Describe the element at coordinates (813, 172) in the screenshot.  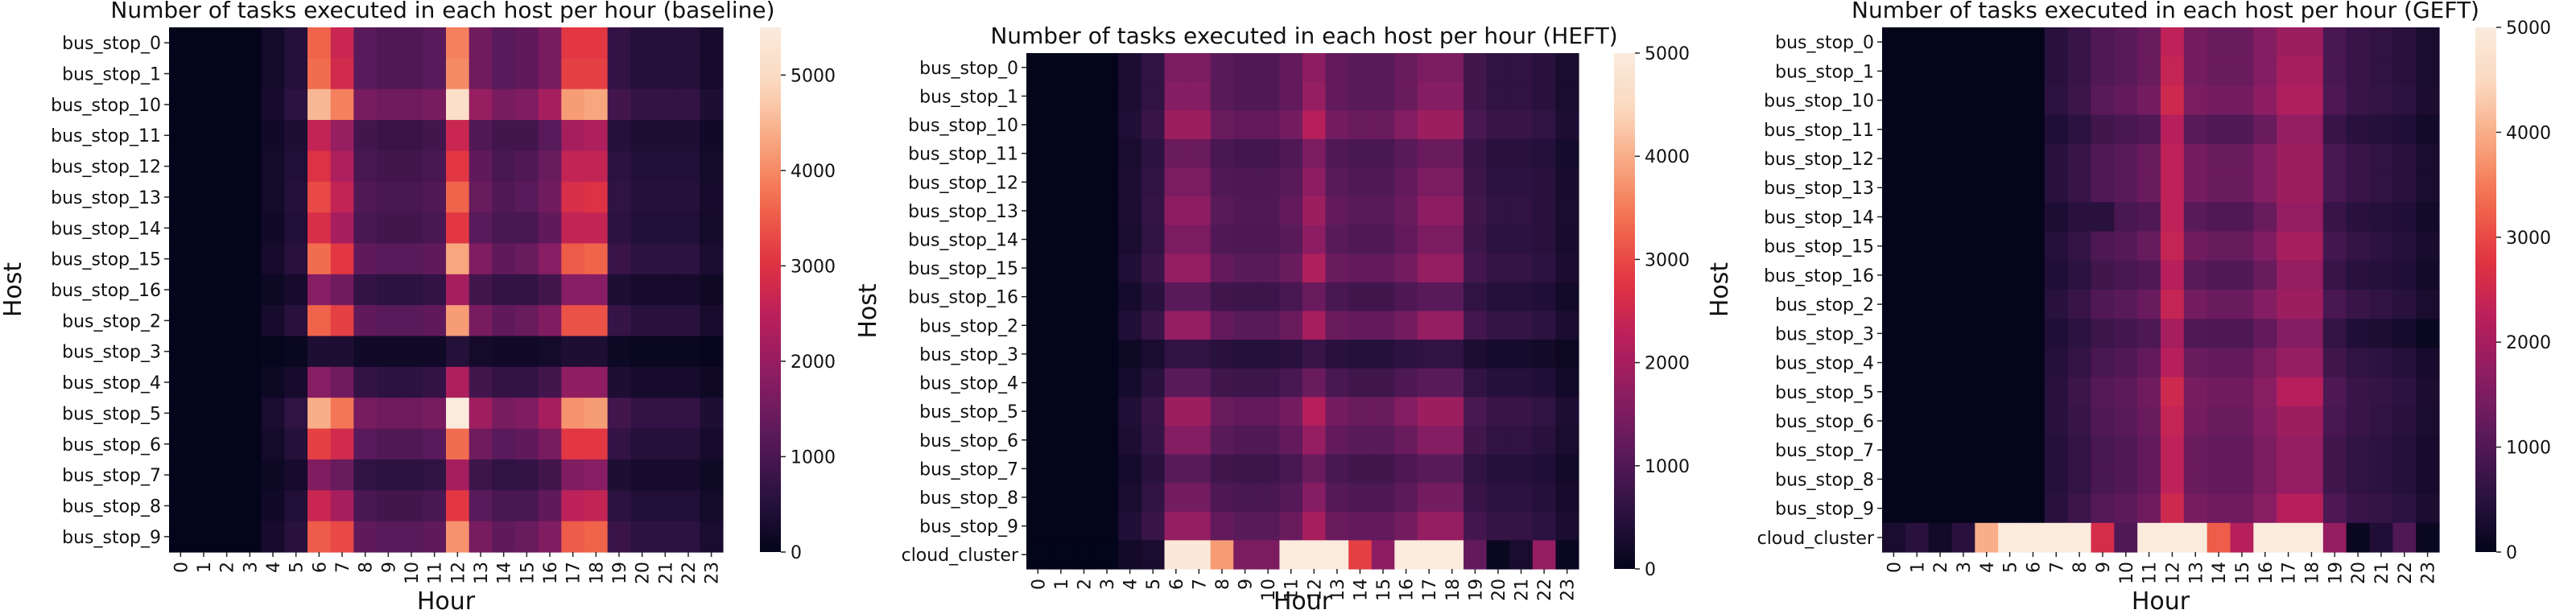
I see `colorbar-tick-label: 4000` at that location.